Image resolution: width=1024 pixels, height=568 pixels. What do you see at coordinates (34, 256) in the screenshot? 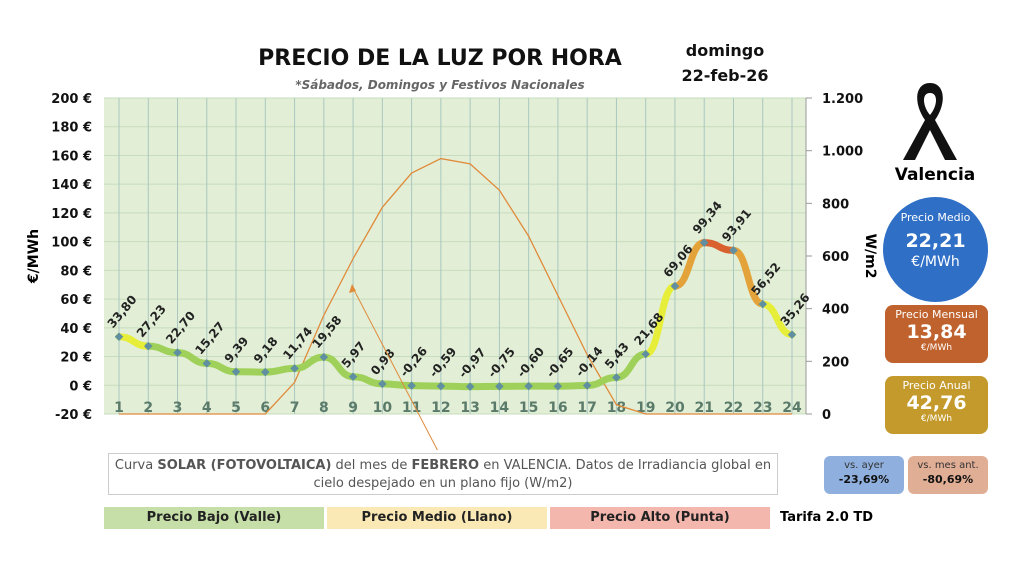
I see `y-axis-label-left: €/MWh` at bounding box center [34, 256].